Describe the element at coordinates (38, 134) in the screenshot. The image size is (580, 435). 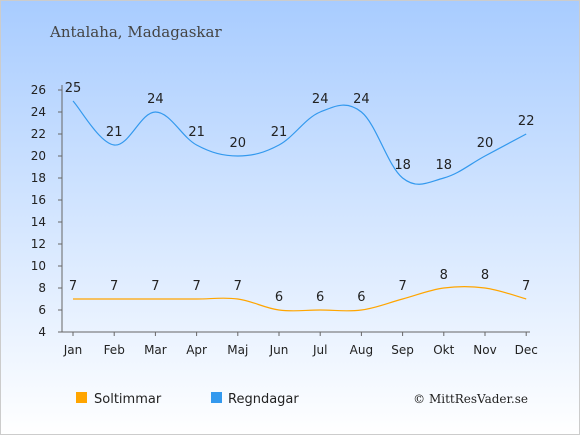
I see `y-tick-label: 22` at that location.